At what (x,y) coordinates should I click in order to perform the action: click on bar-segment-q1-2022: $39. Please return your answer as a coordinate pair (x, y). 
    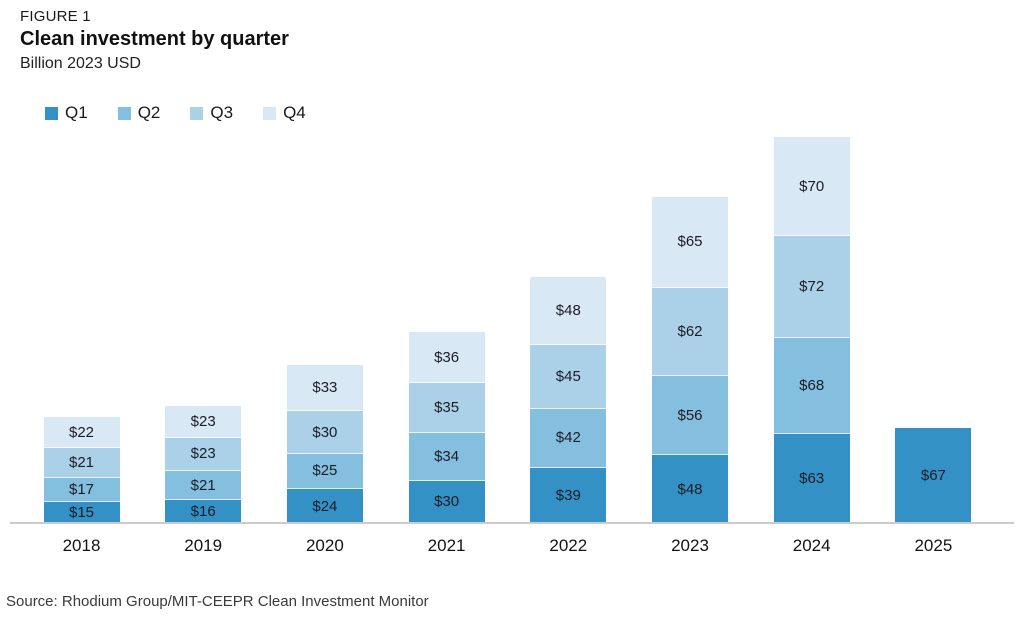
    Looking at the image, I should click on (568, 495).